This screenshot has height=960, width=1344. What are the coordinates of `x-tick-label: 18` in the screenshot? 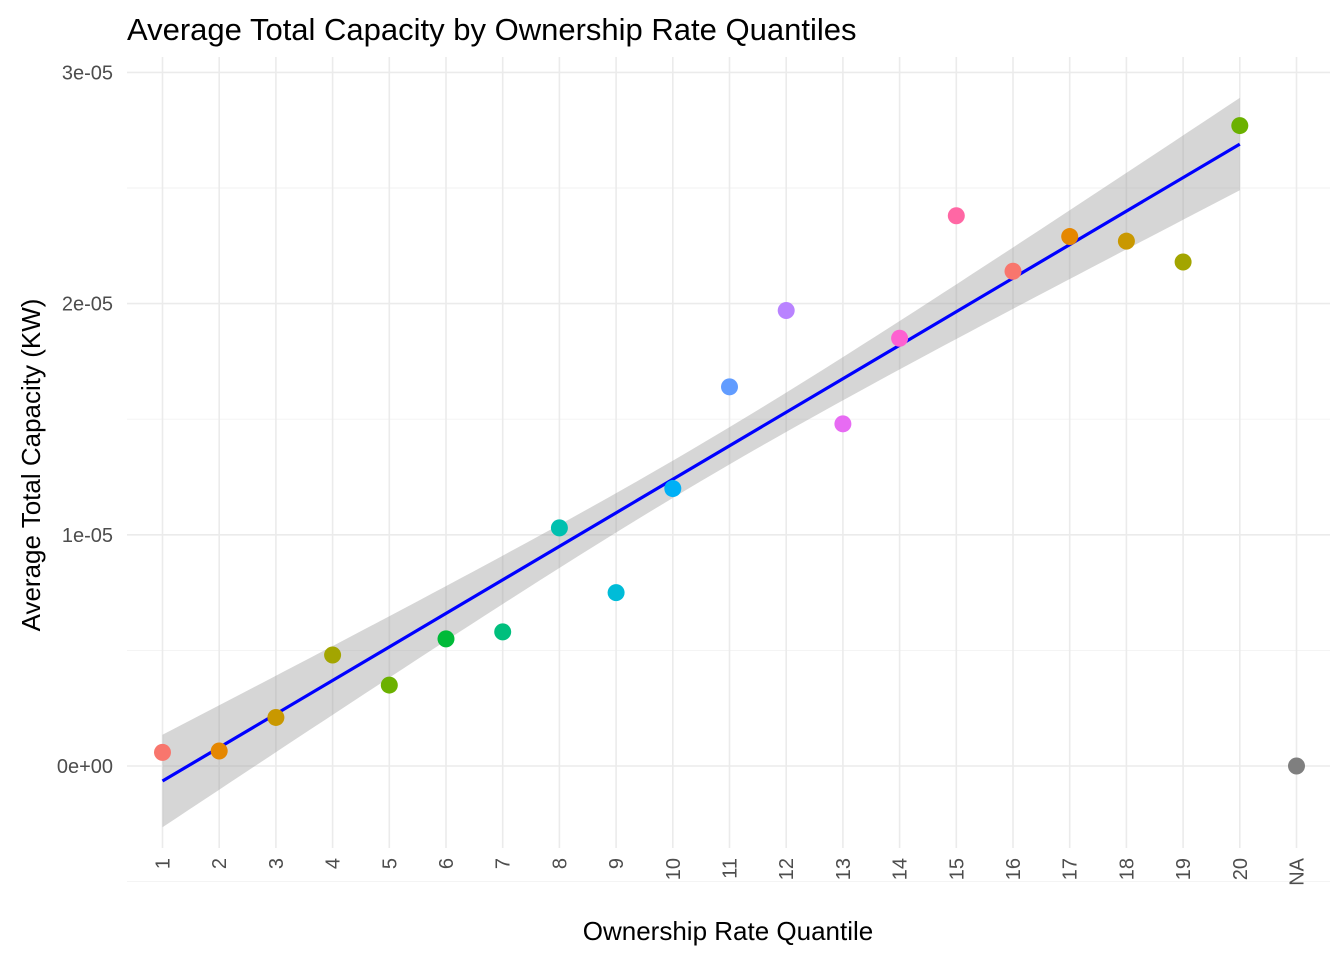 It's located at (1127, 869).